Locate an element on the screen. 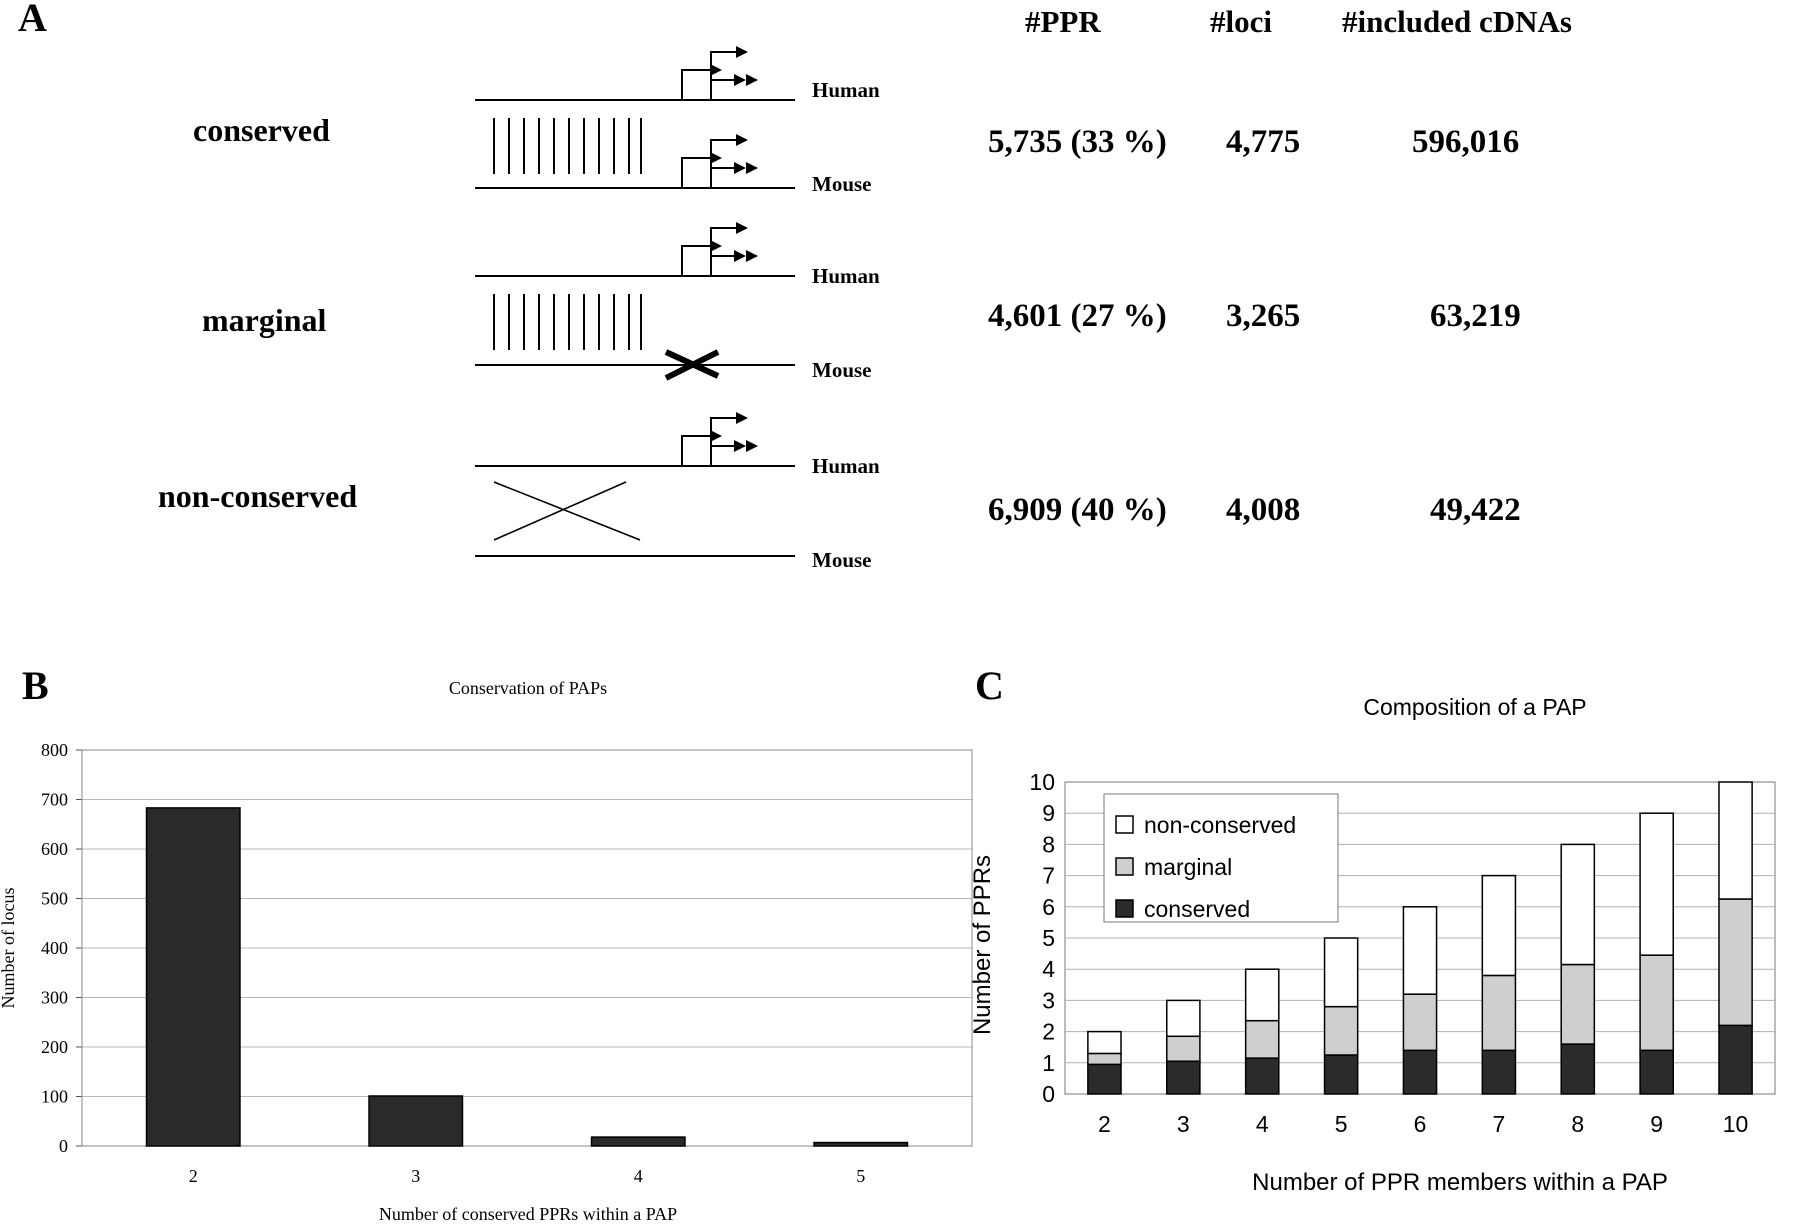  chart-c-legend is located at coordinates (1221, 858).